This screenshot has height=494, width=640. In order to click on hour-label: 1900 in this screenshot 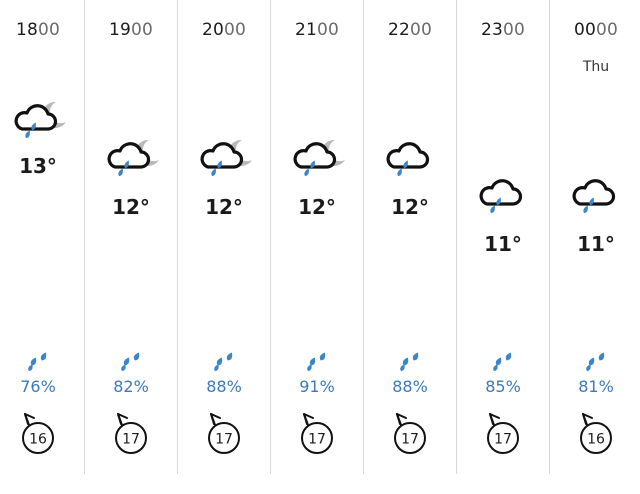, I will do `click(131, 30)`.